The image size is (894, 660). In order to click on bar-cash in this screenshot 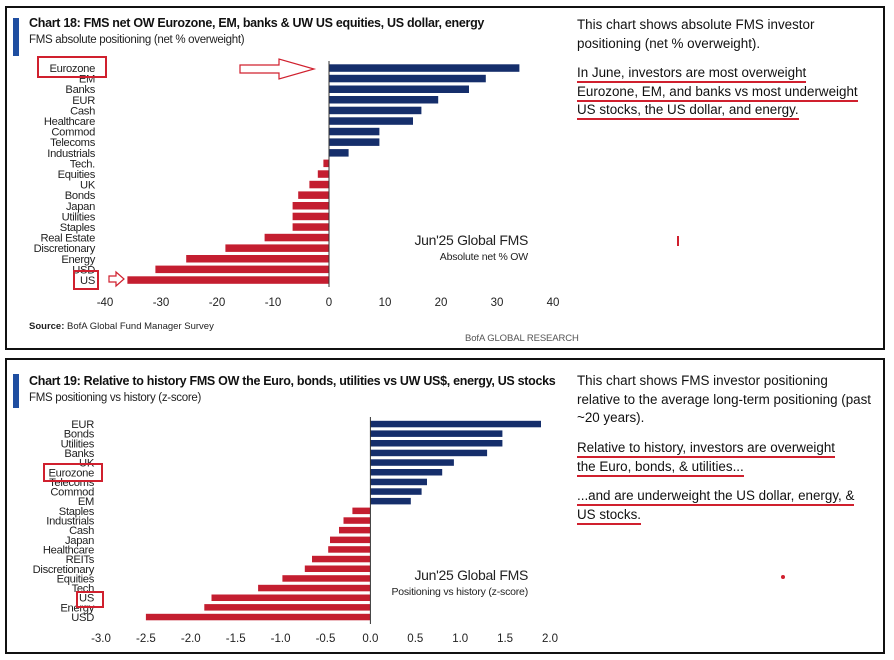, I will do `click(355, 530)`.